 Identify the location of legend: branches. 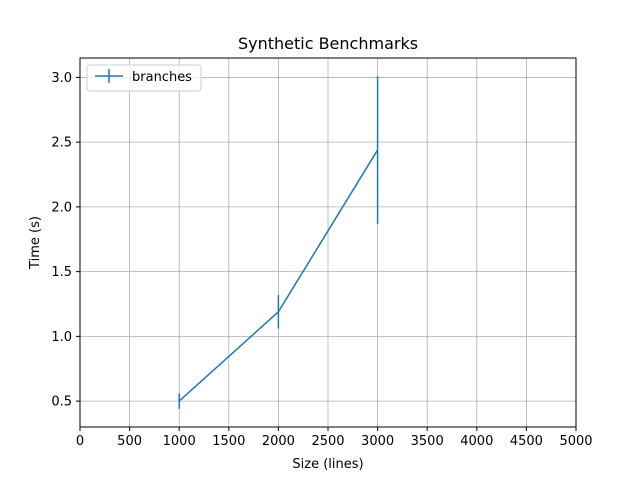
(144, 78).